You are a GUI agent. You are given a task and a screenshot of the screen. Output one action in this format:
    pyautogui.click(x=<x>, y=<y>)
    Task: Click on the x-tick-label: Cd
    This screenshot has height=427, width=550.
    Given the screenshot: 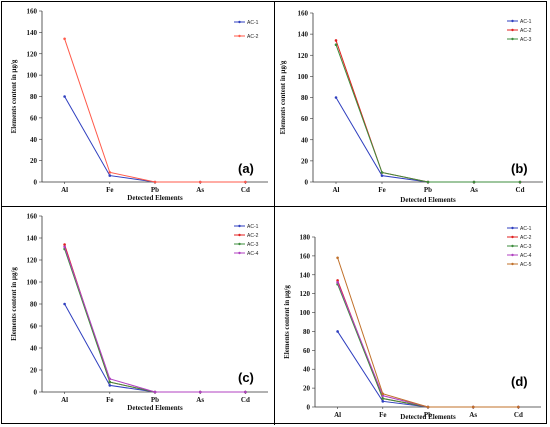 What is the action you would take?
    pyautogui.click(x=245, y=400)
    